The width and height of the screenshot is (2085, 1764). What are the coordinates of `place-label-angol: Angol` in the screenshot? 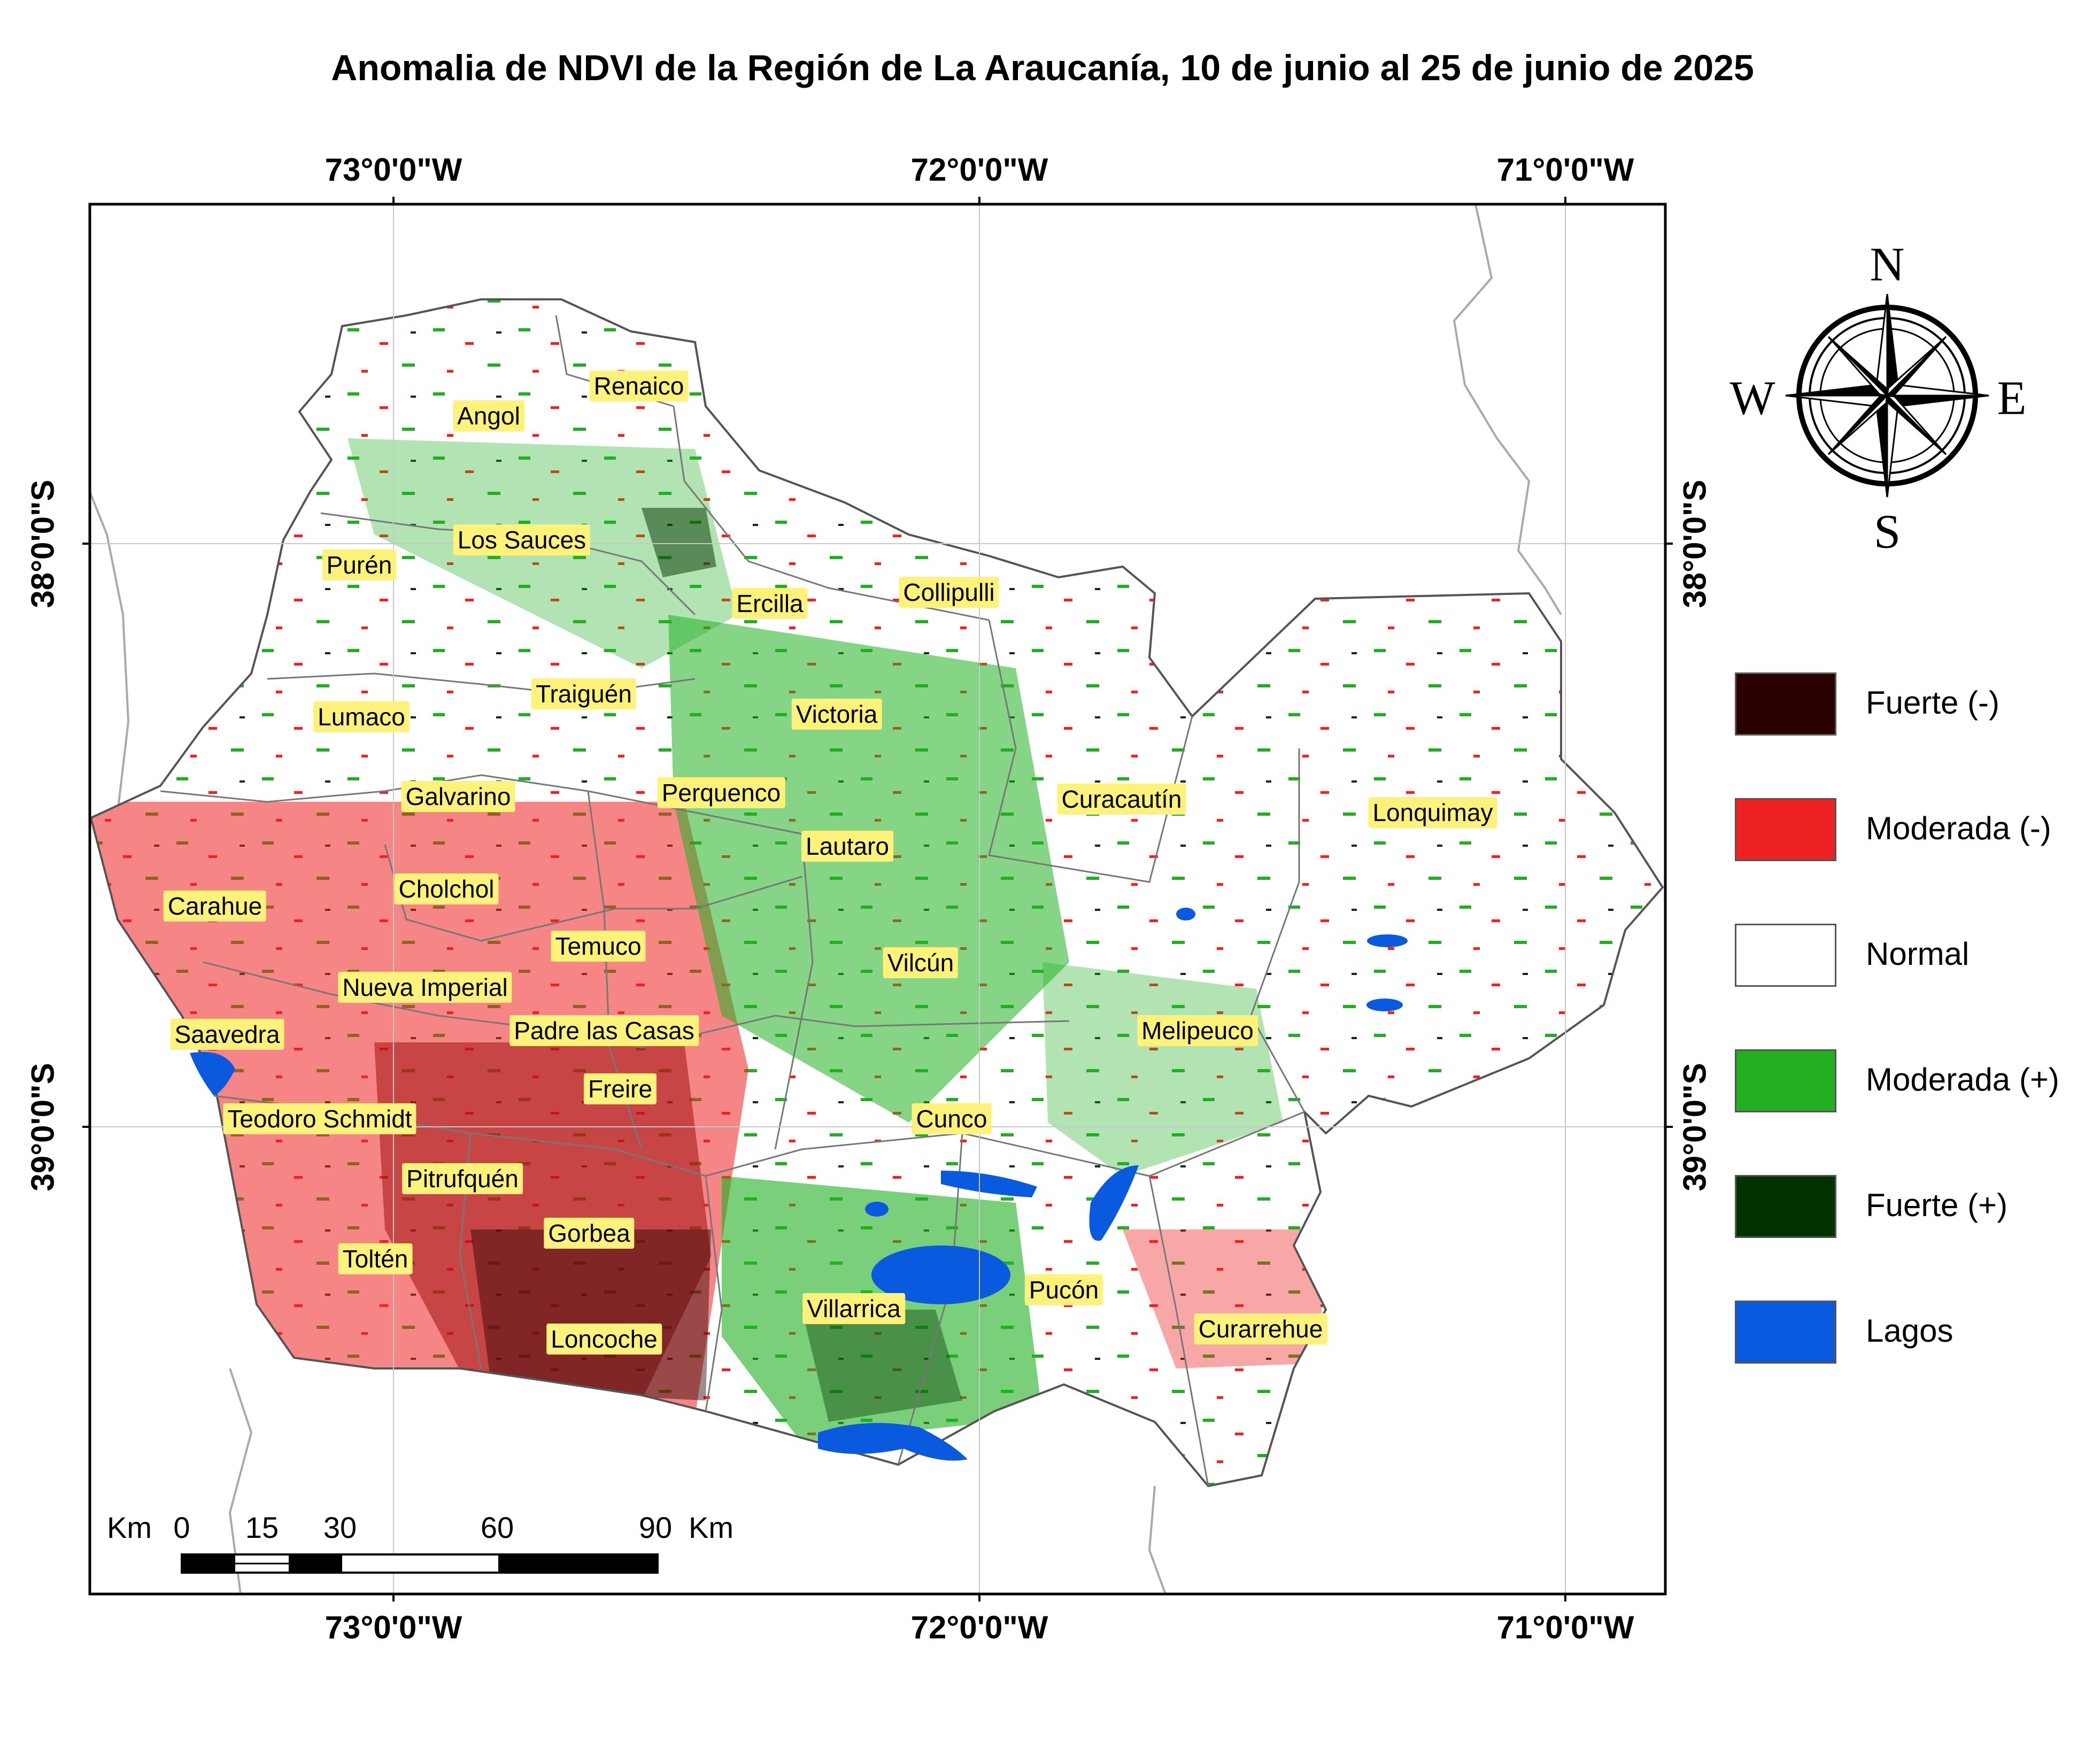 It's located at (488, 415).